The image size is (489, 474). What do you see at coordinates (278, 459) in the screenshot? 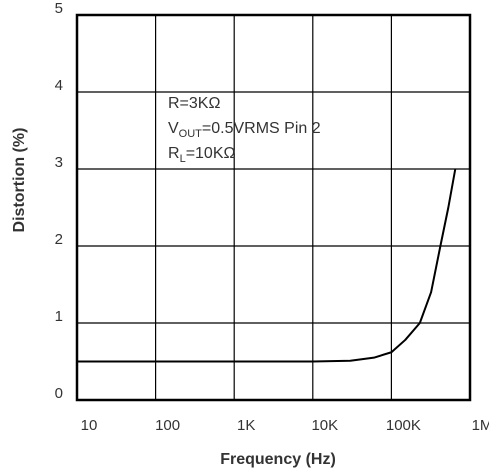
I see `x-axis-label: Frequency (Hz)` at bounding box center [278, 459].